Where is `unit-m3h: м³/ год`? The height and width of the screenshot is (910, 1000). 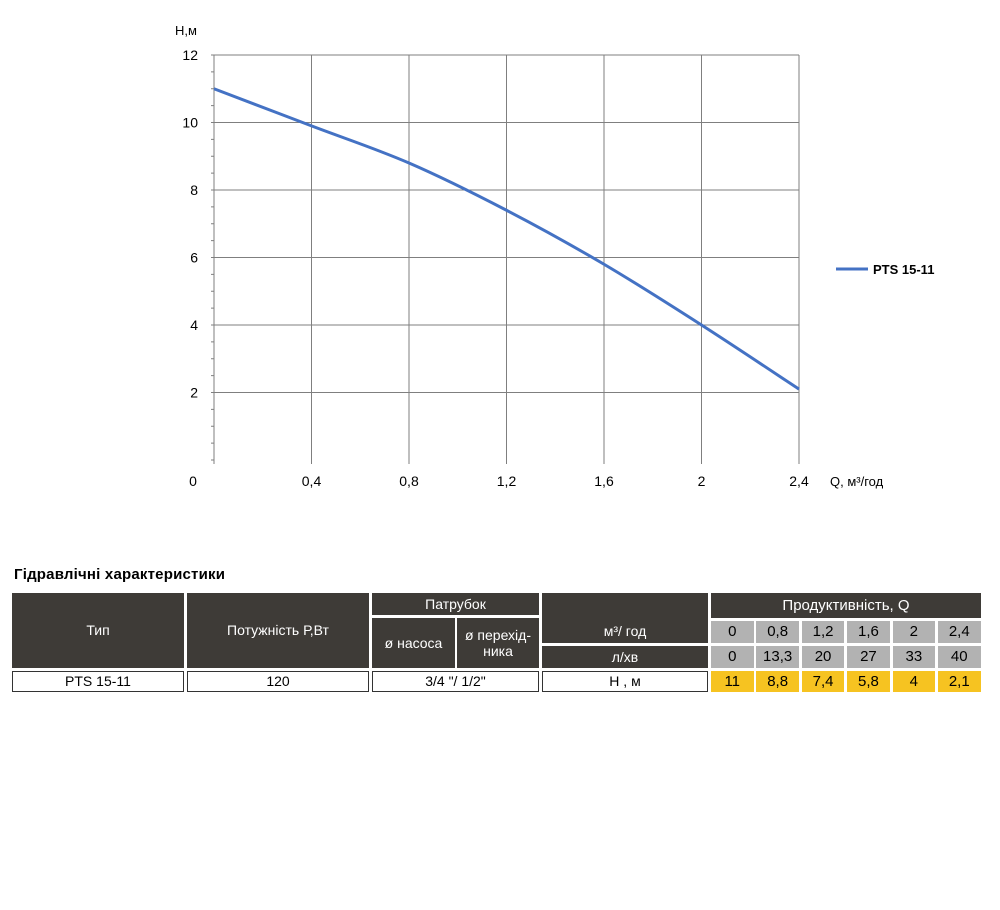 unit-m3h: м³/ год is located at coordinates (625, 631).